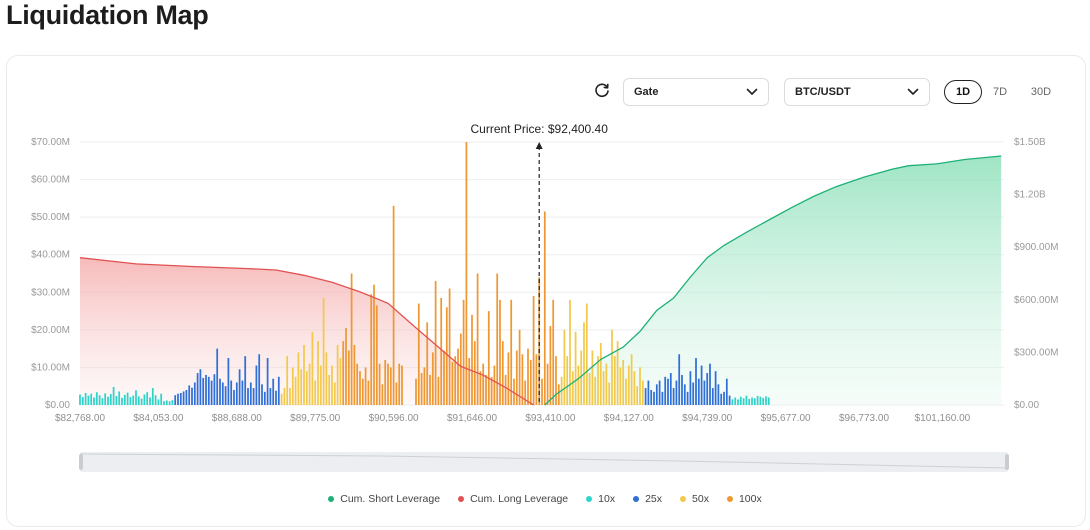 This screenshot has height=530, width=1090. What do you see at coordinates (600, 499) in the screenshot?
I see `legend-item-10x: 10x` at bounding box center [600, 499].